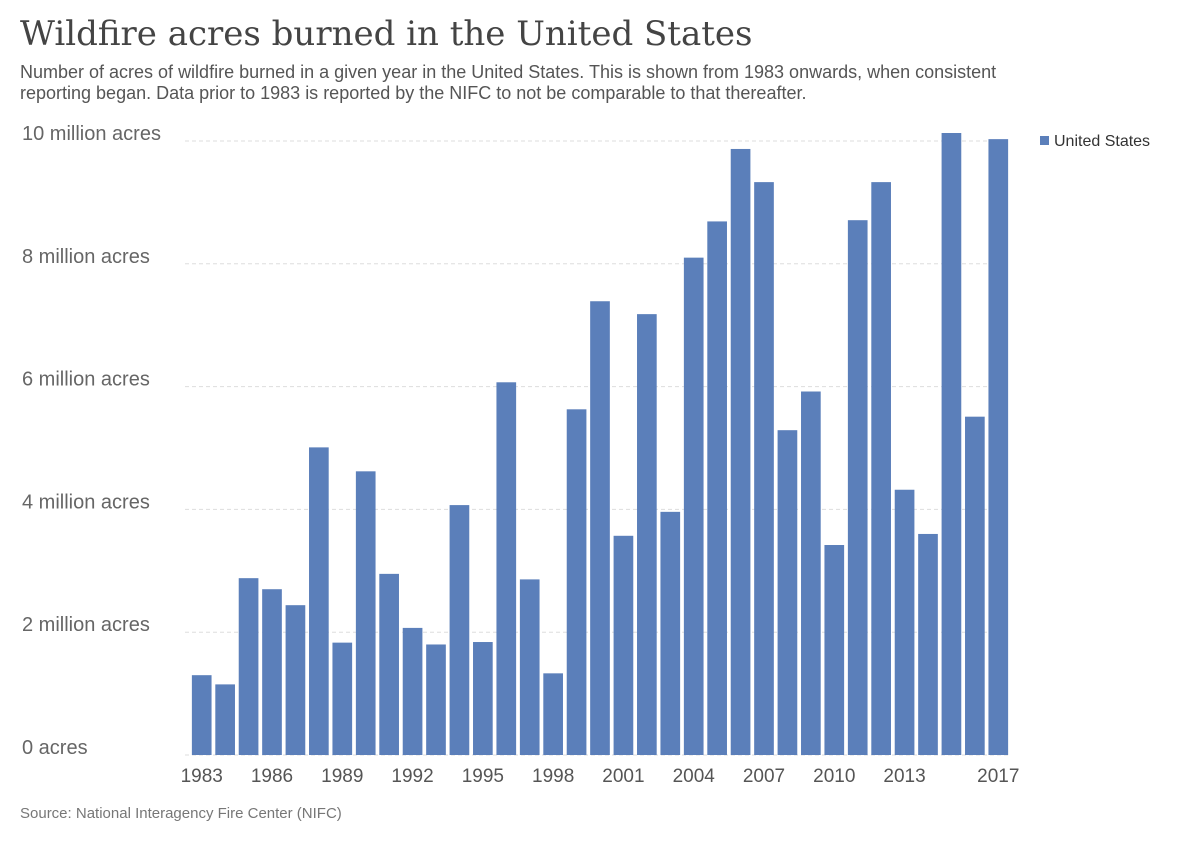 This screenshot has height=847, width=1200. Describe the element at coordinates (904, 776) in the screenshot. I see `x-tick-label: 2013` at that location.